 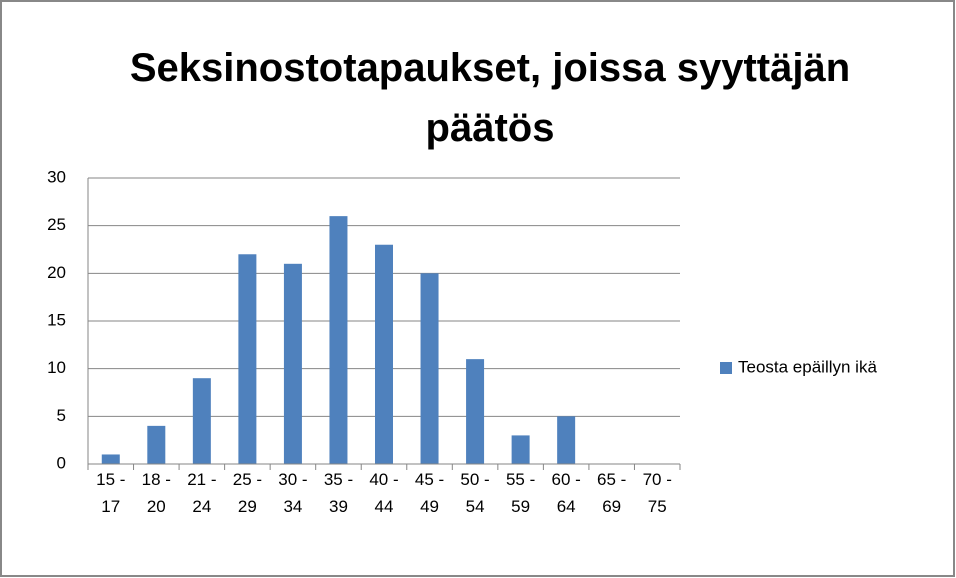 I want to click on y-tick-label: 0, so click(x=61, y=462).